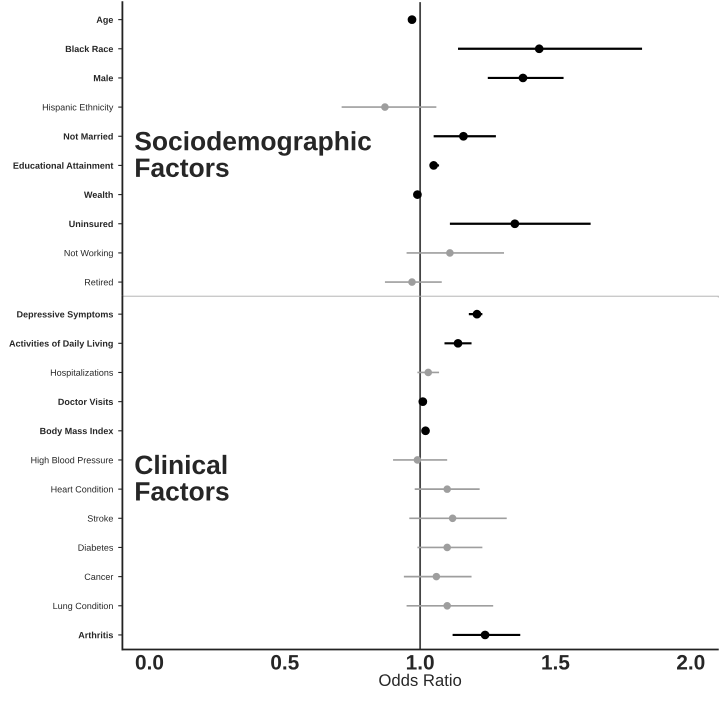  I want to click on y-tick-label: Uninsured, so click(91, 224).